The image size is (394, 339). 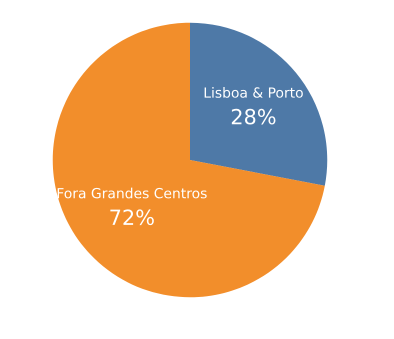 What do you see at coordinates (132, 217) in the screenshot?
I see `data-label: 72%` at bounding box center [132, 217].